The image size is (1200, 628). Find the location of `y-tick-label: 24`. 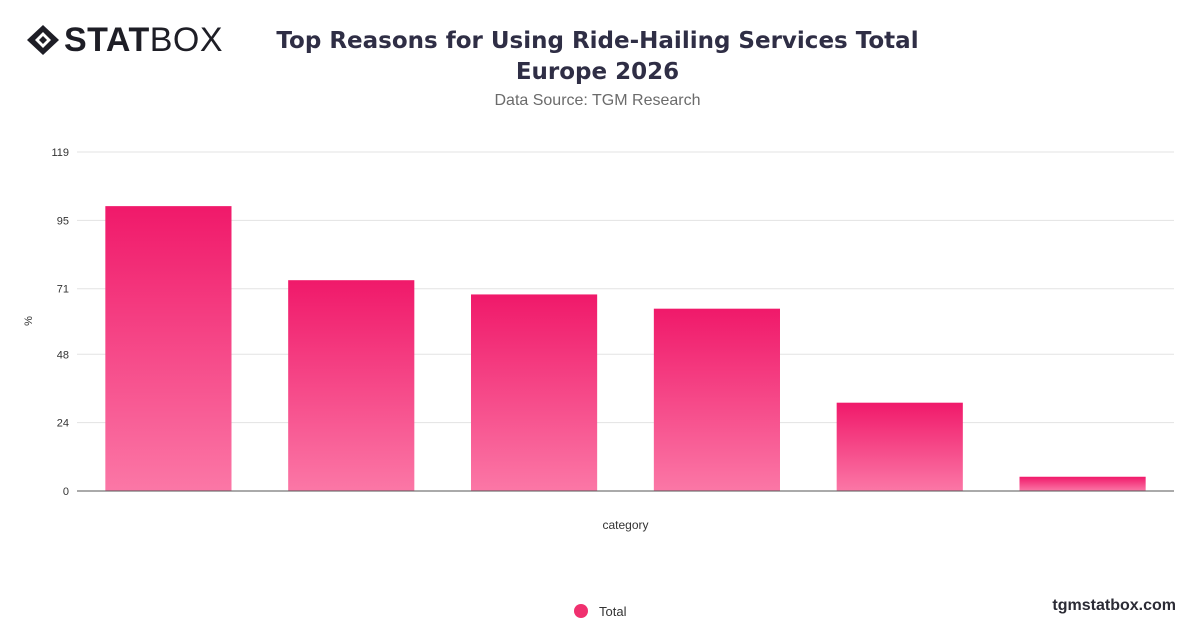

y-tick-label: 24 is located at coordinates (63, 424).